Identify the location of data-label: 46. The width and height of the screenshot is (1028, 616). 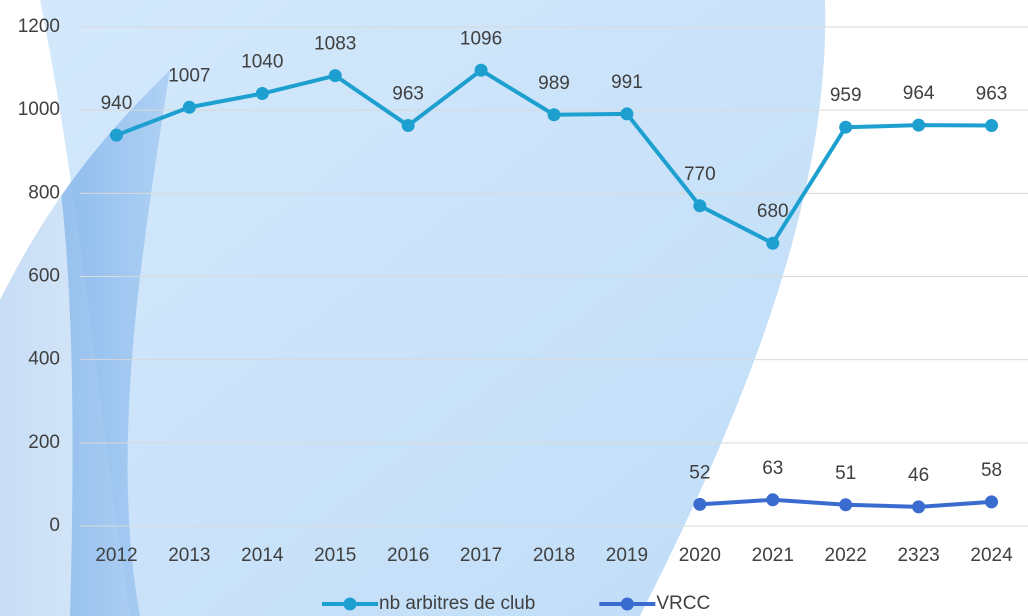
(918, 475).